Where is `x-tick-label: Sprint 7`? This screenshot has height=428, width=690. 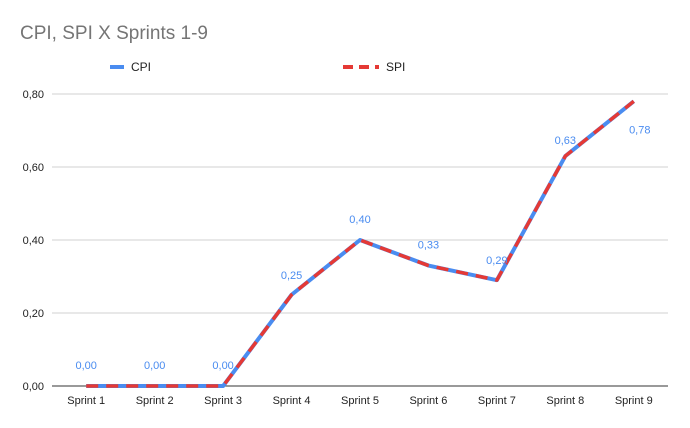 x-tick-label: Sprint 7 is located at coordinates (497, 401).